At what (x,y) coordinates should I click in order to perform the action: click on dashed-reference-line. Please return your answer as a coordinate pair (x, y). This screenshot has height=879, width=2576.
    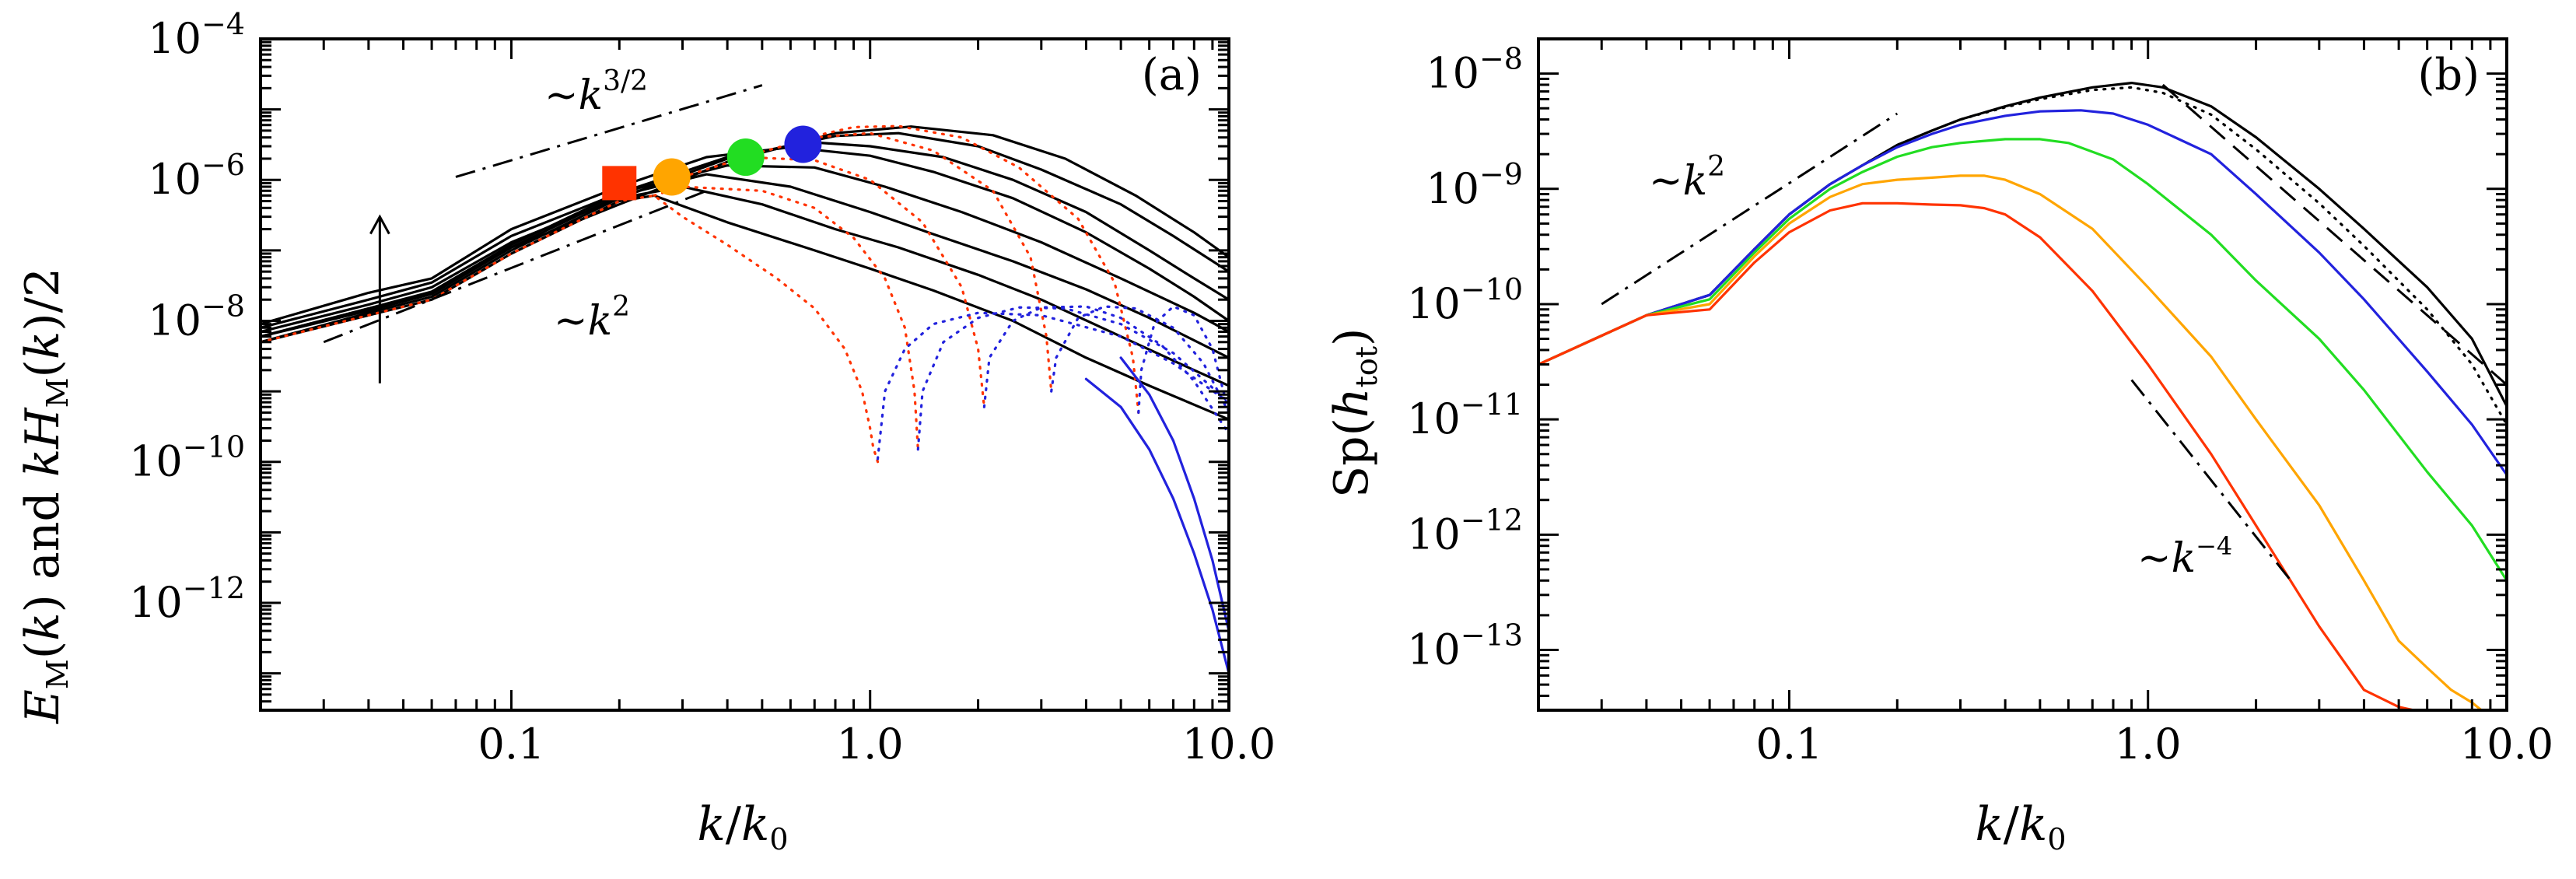
    Looking at the image, I should click on (2334, 235).